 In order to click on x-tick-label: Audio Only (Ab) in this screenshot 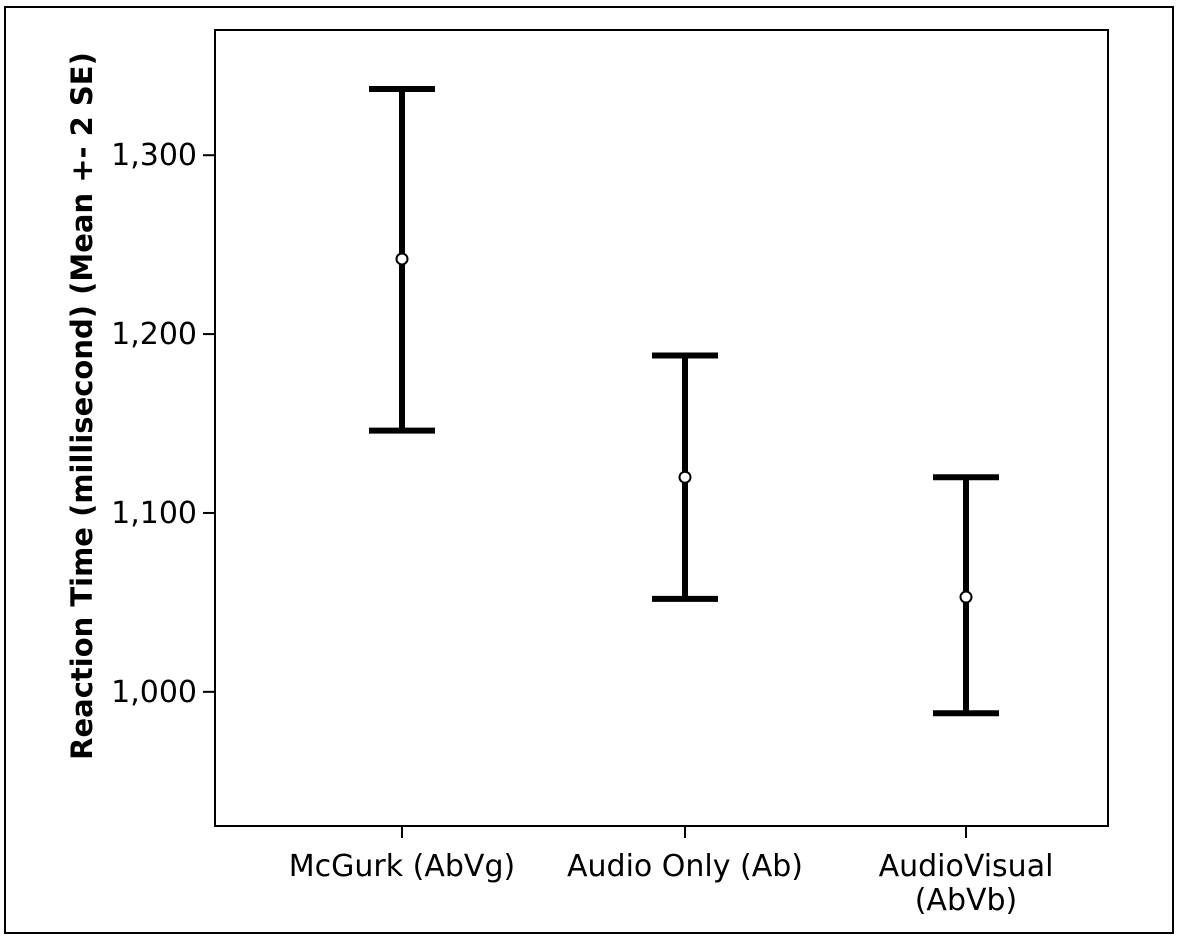, I will do `click(685, 866)`.